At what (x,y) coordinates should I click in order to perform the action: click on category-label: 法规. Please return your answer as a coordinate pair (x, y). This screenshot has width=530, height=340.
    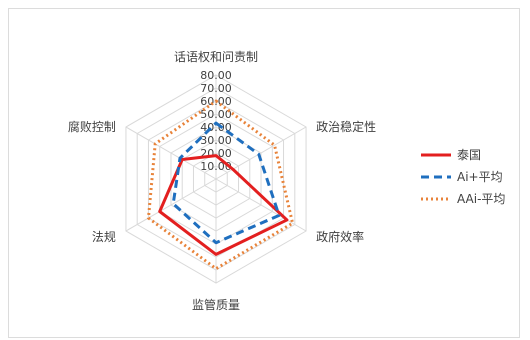
    Looking at the image, I should click on (104, 236).